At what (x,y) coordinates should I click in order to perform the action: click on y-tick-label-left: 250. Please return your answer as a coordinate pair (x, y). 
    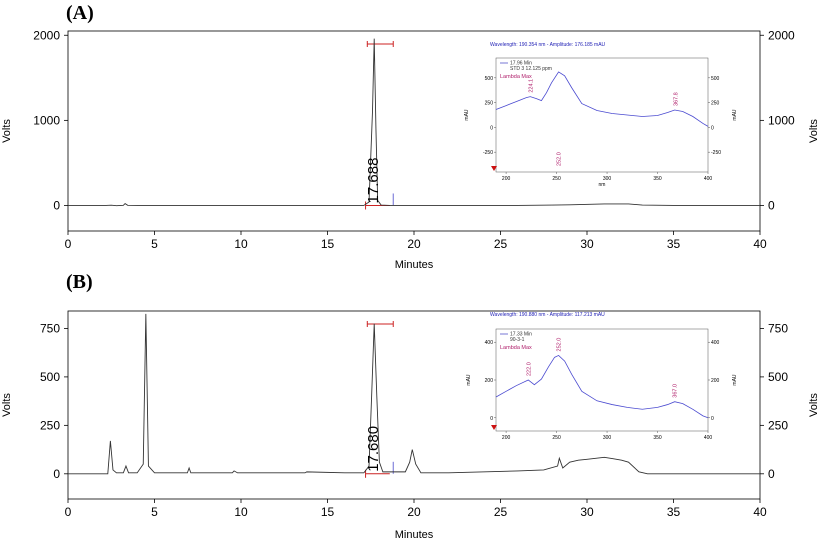
    Looking at the image, I should click on (50, 425).